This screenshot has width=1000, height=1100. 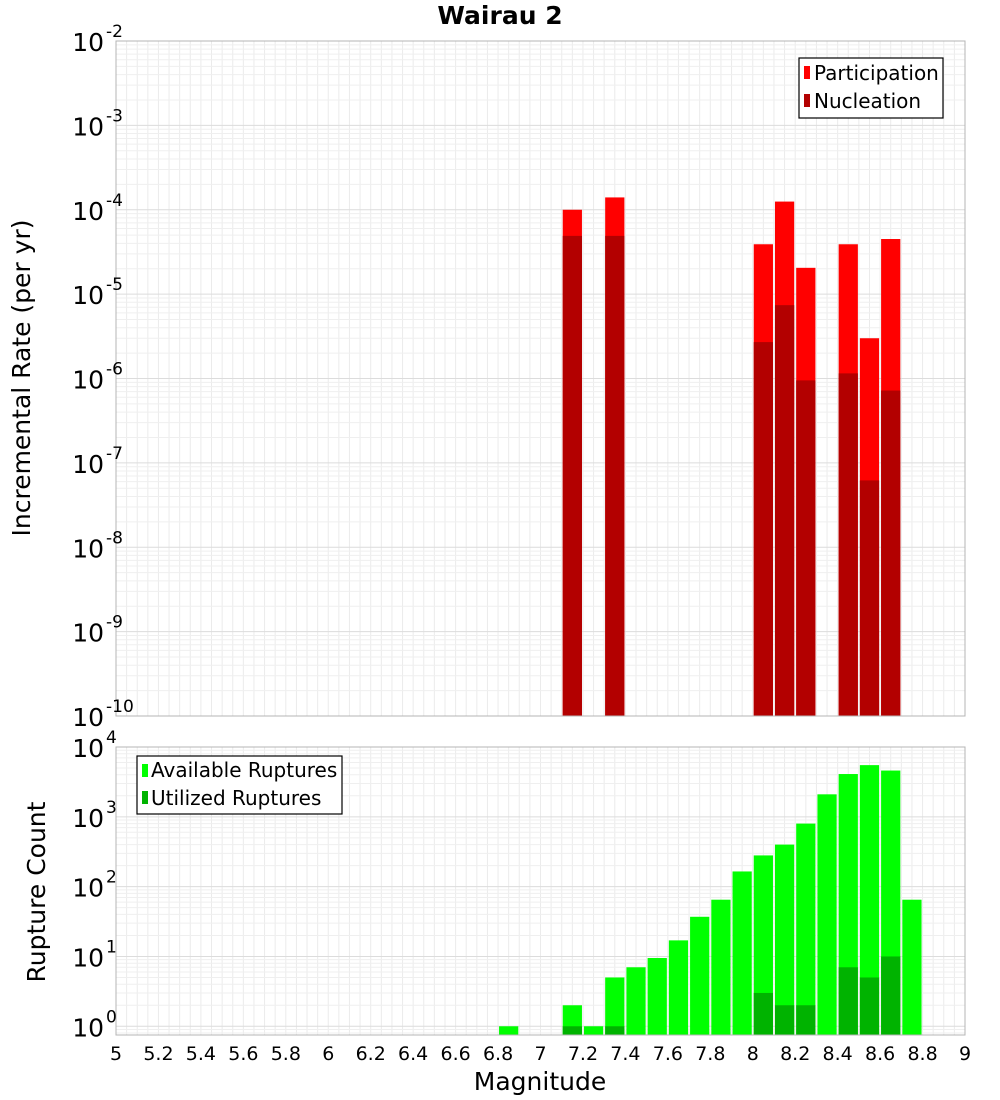 What do you see at coordinates (120, 707) in the screenshot?
I see `rate-y-tick-exponent: -10` at bounding box center [120, 707].